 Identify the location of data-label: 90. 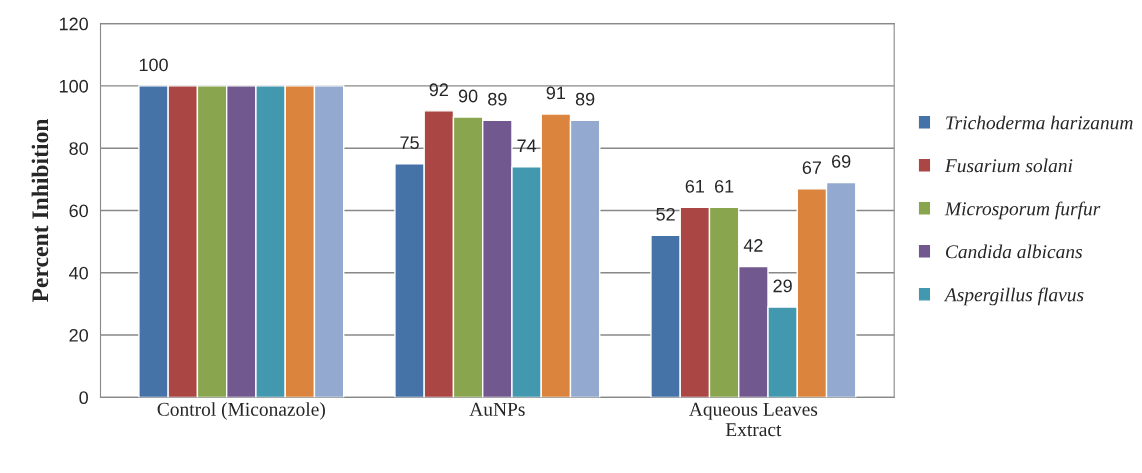
(468, 96).